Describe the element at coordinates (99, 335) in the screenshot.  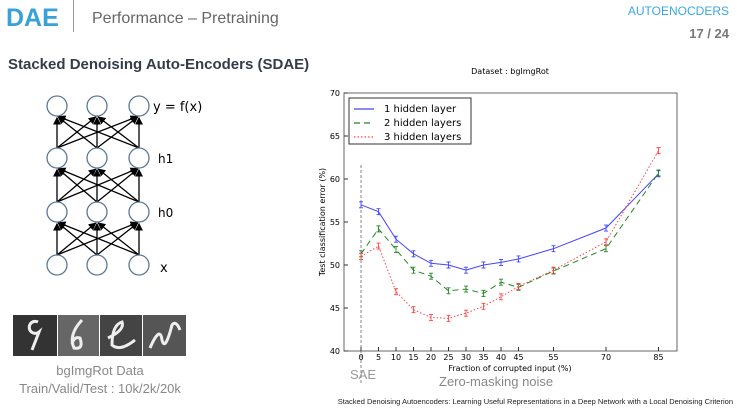
I see `digit-samples` at that location.